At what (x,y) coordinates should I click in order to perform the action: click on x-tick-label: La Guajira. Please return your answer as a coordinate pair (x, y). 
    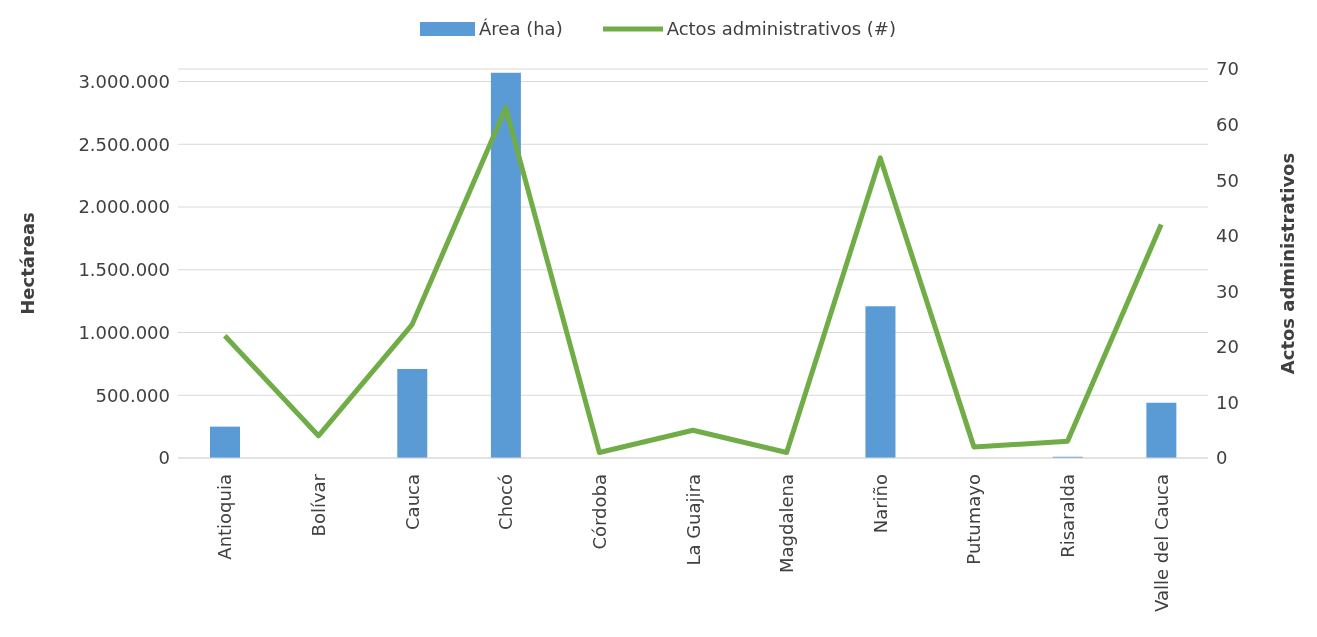
    Looking at the image, I should click on (693, 520).